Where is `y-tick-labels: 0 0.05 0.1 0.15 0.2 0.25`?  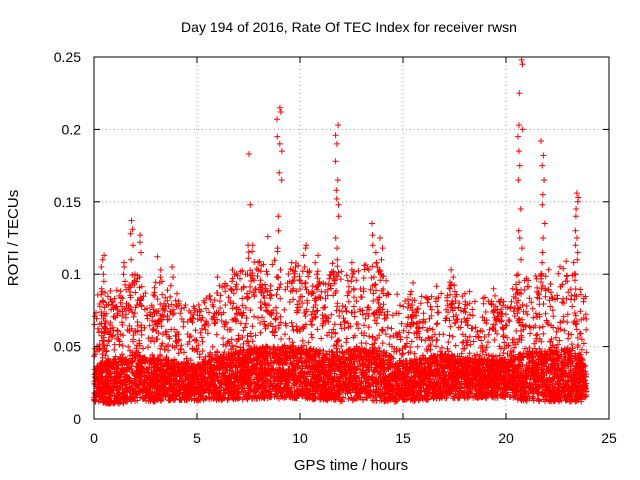 y-tick-labels: 0 0.05 0.1 0.15 0.2 0.25 is located at coordinates (67, 238).